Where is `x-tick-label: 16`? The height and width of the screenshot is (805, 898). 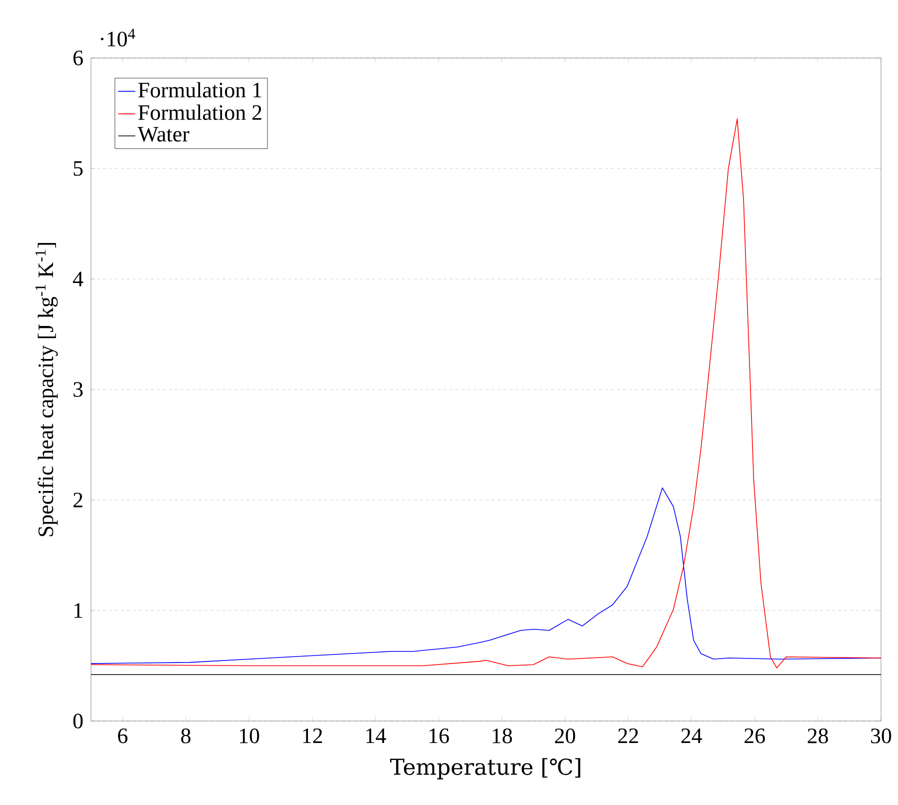 x-tick-label: 16 is located at coordinates (439, 736).